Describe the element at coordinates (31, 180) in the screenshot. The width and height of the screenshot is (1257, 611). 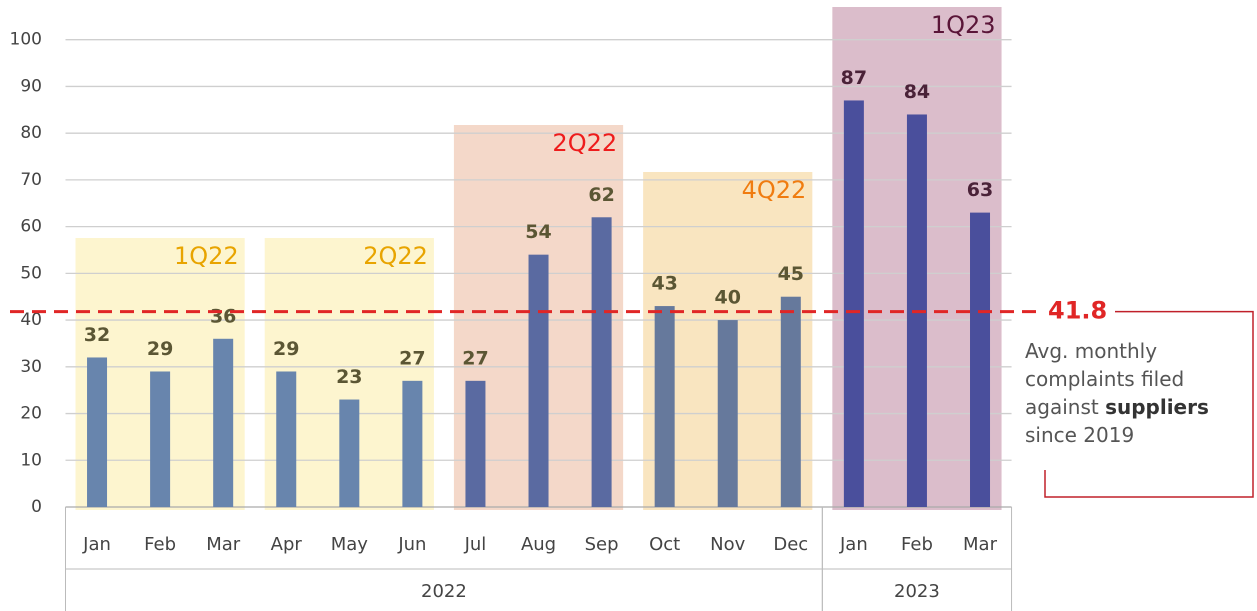
I see `y-tick-label: 70` at that location.